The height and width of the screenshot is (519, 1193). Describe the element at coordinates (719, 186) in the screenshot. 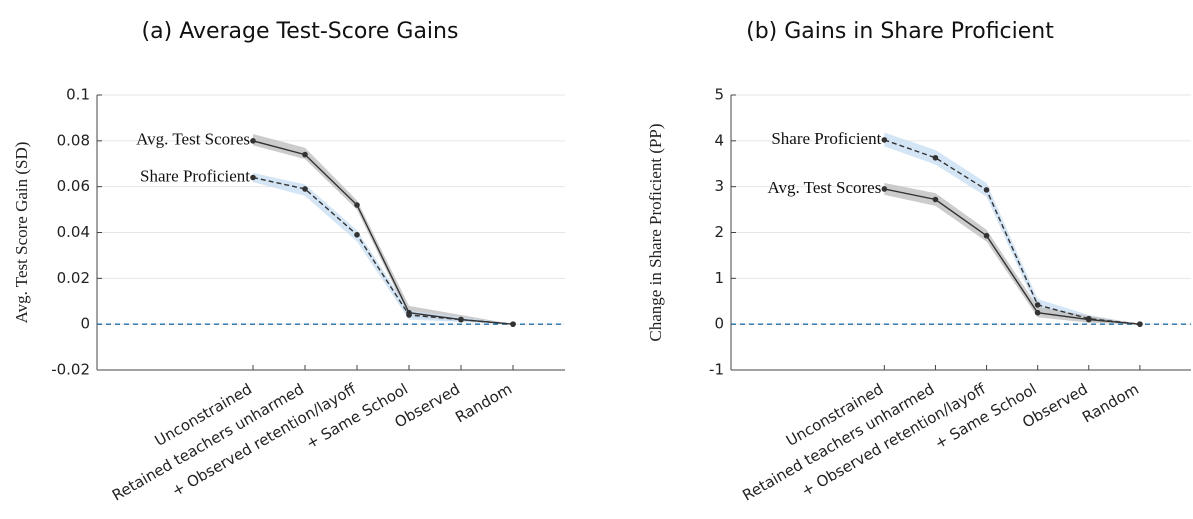

I see `y-tick-label: 3` at that location.